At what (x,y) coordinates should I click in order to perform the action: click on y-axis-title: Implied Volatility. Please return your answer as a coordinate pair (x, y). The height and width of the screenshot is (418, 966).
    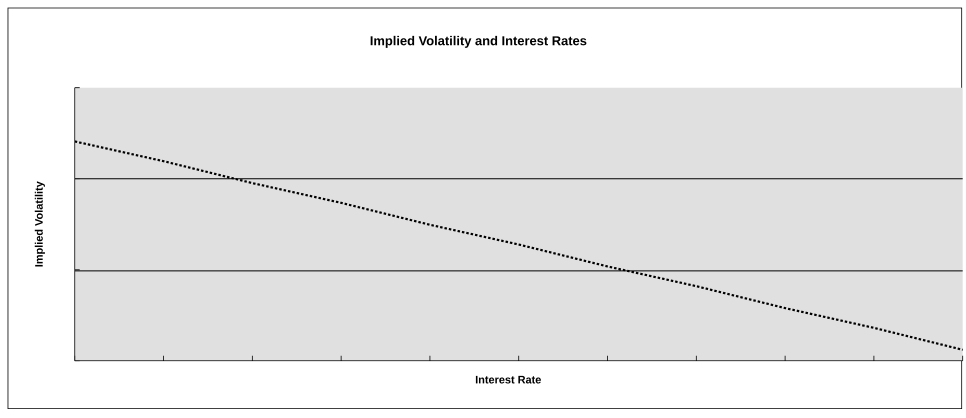
    Looking at the image, I should click on (39, 224).